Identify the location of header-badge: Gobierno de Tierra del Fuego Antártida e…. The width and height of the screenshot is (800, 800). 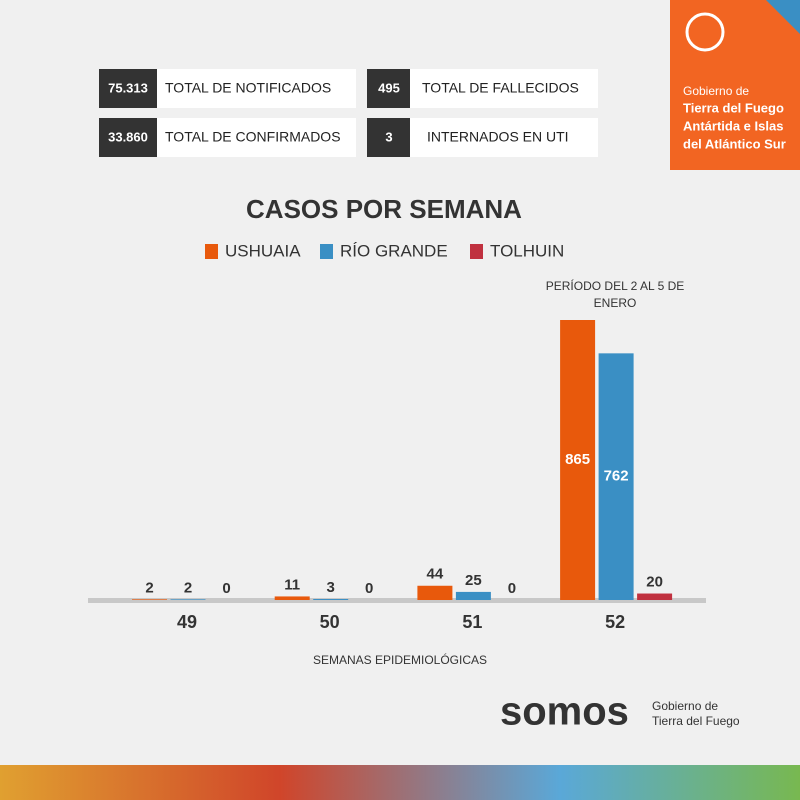
(735, 85).